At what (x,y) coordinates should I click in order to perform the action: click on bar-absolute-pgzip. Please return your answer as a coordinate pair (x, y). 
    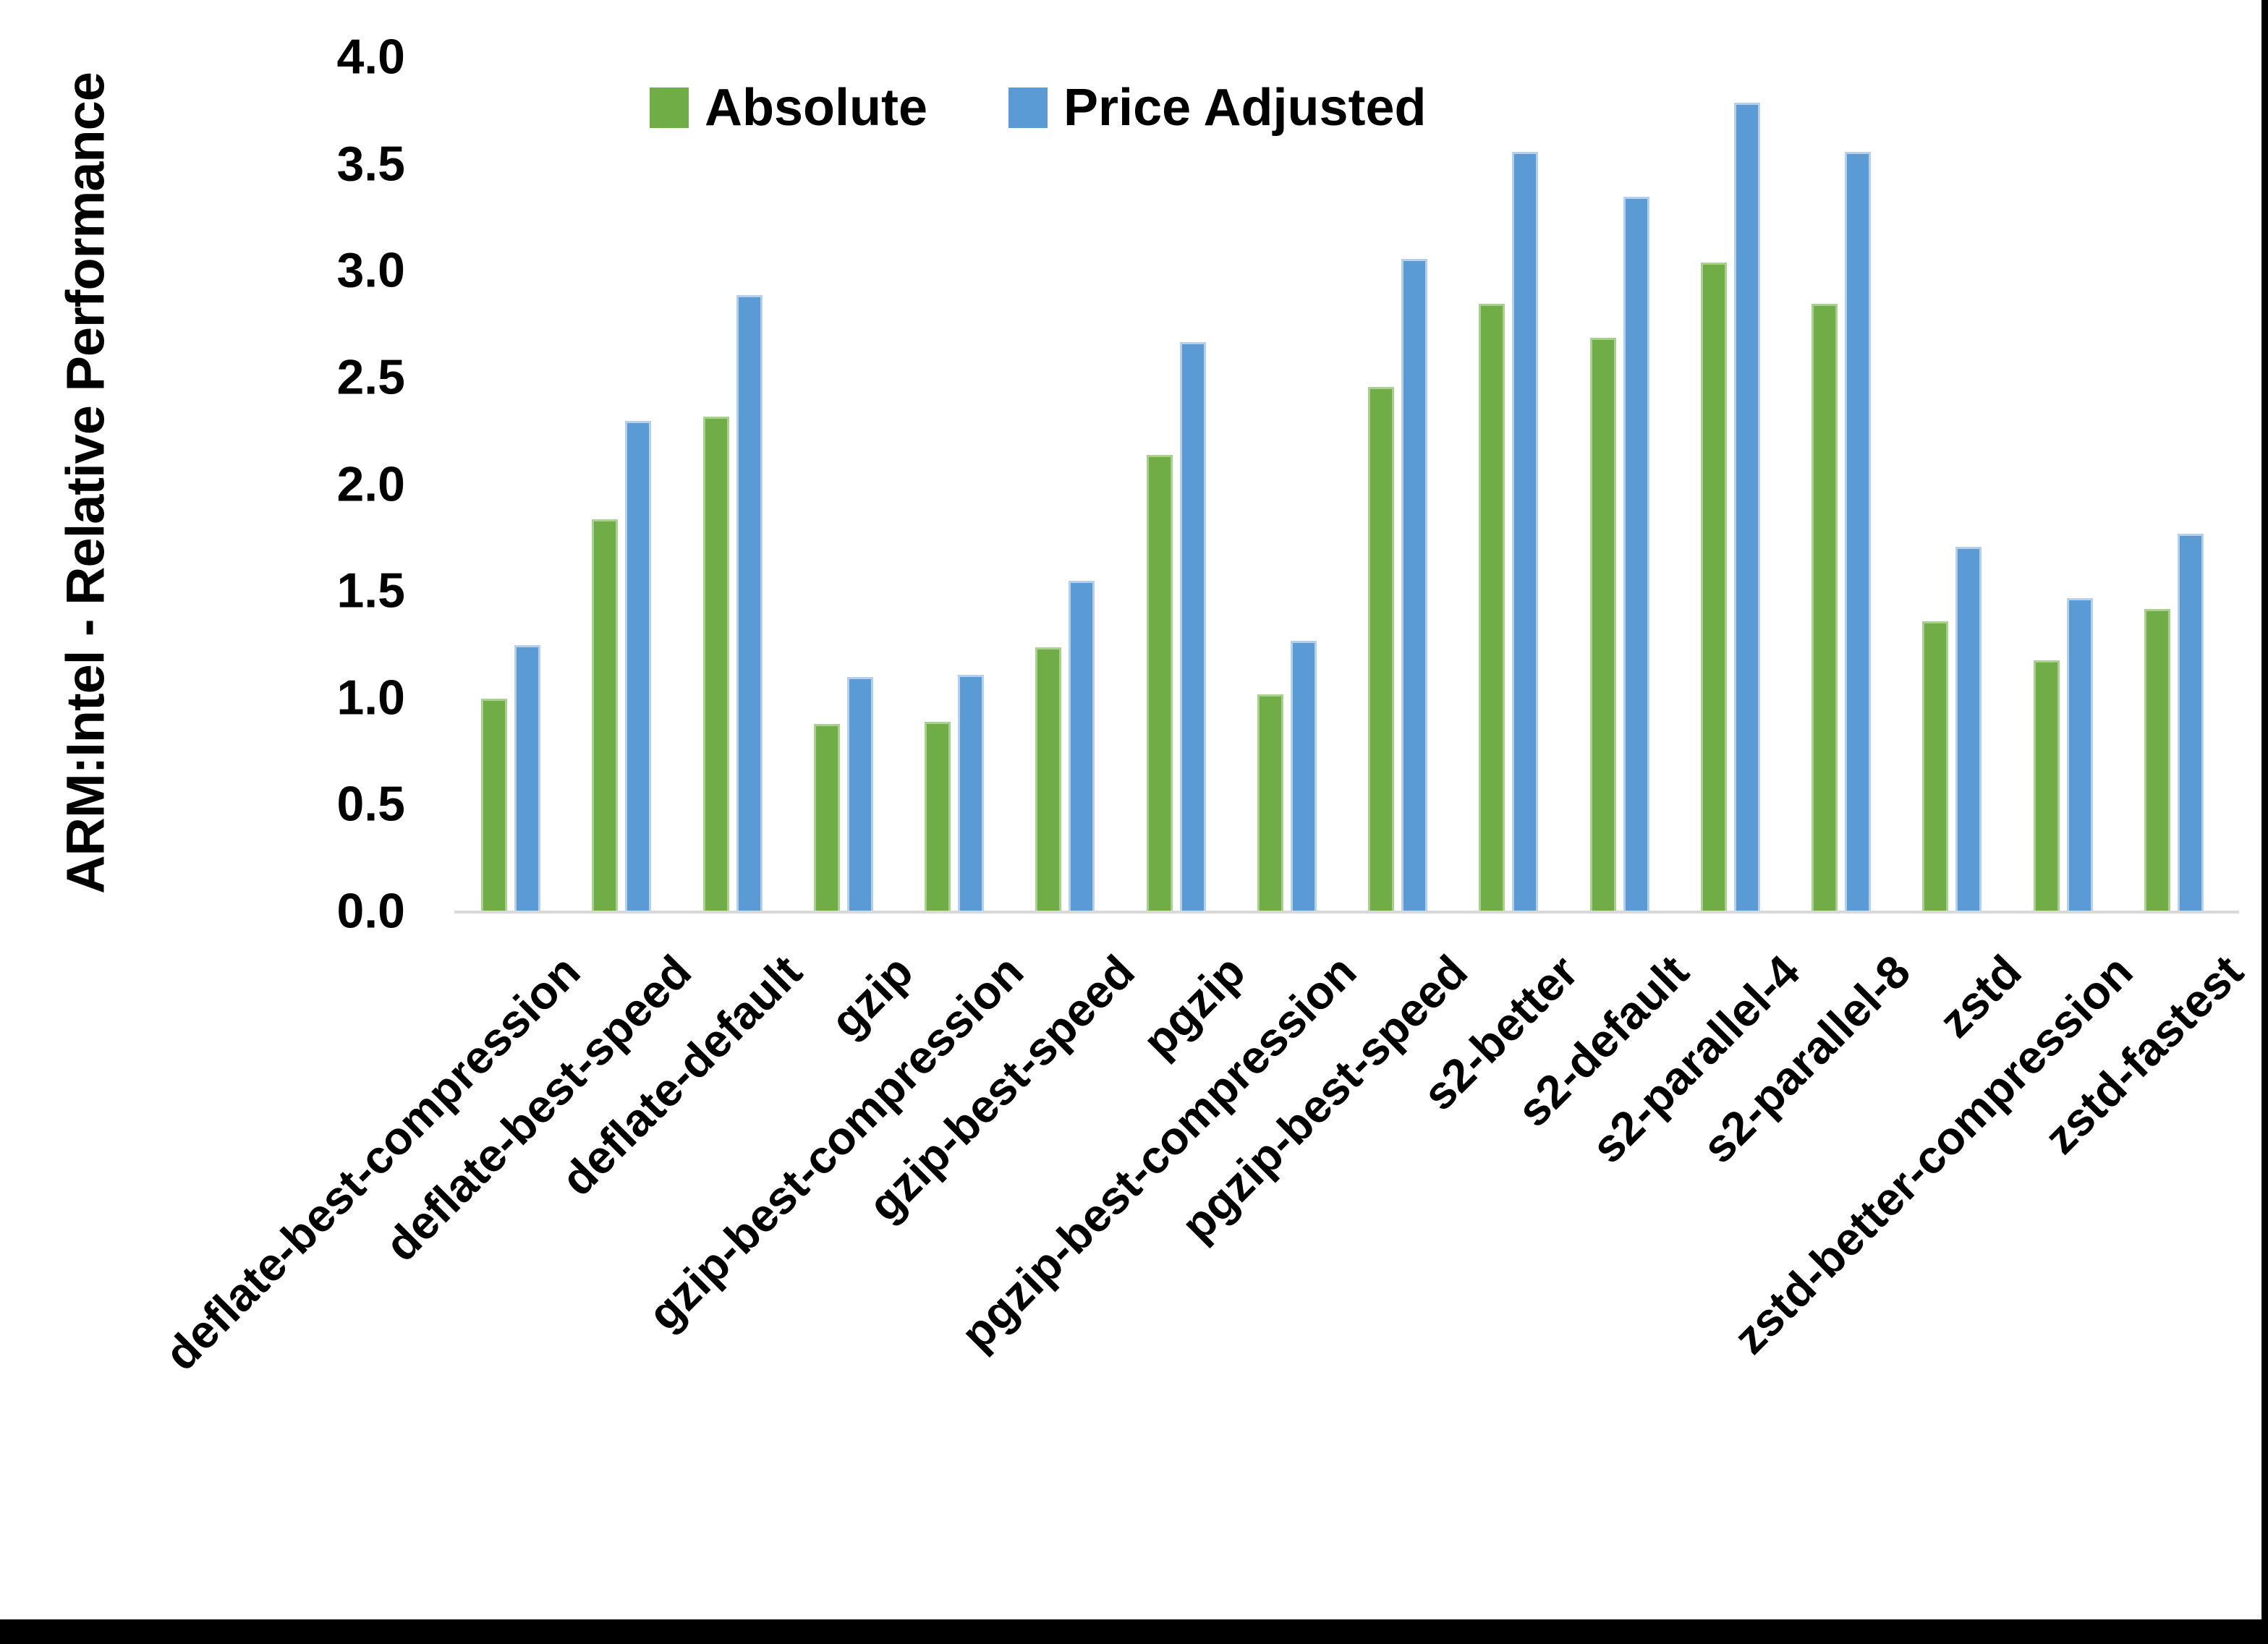
    Looking at the image, I should click on (1159, 683).